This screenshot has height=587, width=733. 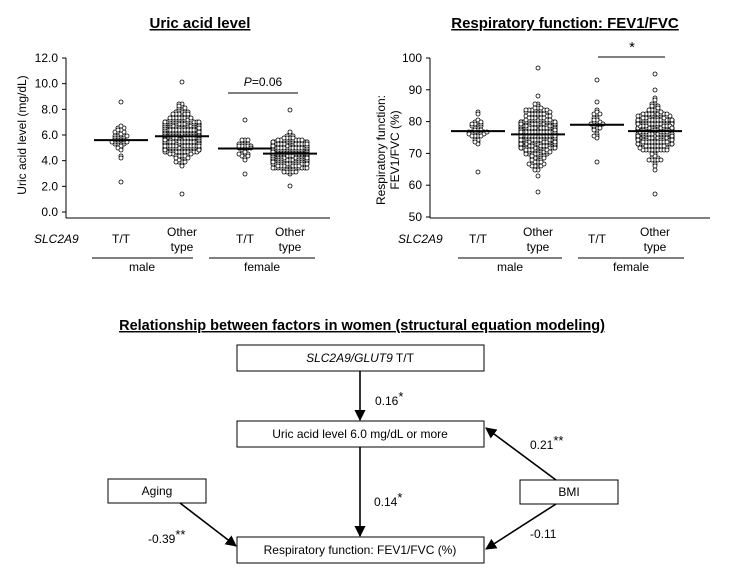 I want to click on coef-bmi-to-uric-stars: **, so click(x=558, y=440).